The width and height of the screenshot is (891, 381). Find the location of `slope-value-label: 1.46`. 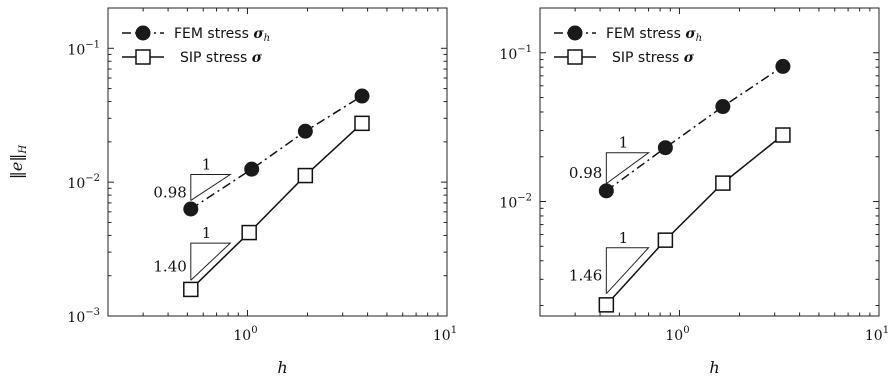

slope-value-label: 1.46 is located at coordinates (585, 276).